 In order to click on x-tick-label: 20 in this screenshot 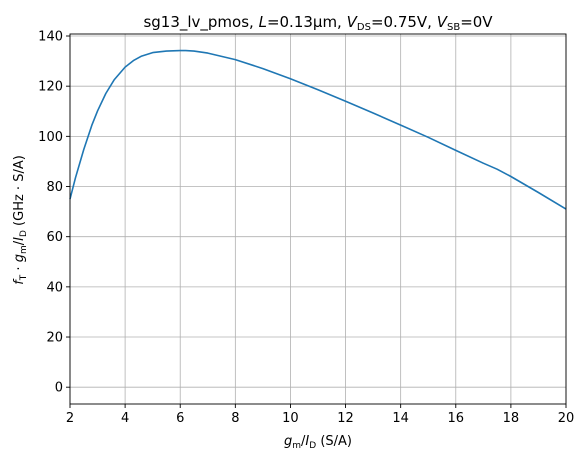, I will do `click(566, 418)`.